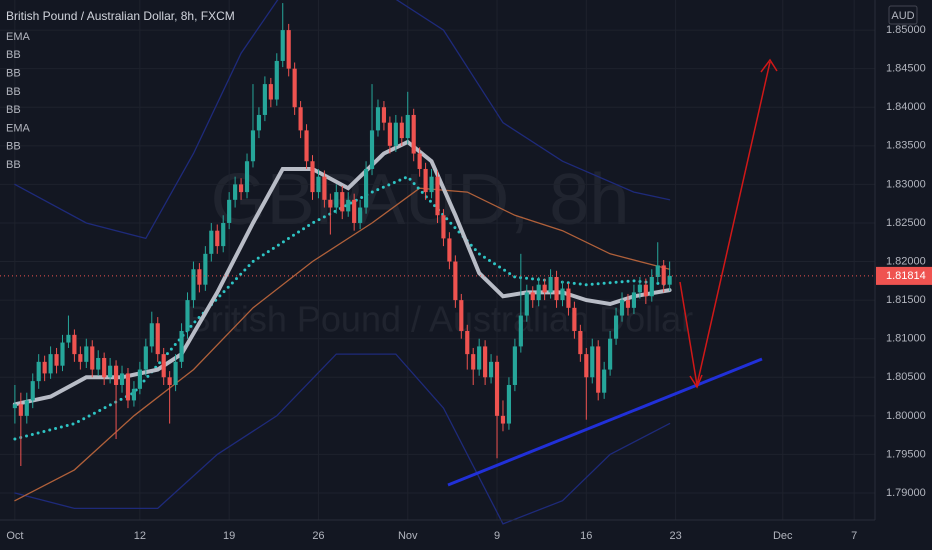  I want to click on last-price-label: 1.81814, so click(906, 276).